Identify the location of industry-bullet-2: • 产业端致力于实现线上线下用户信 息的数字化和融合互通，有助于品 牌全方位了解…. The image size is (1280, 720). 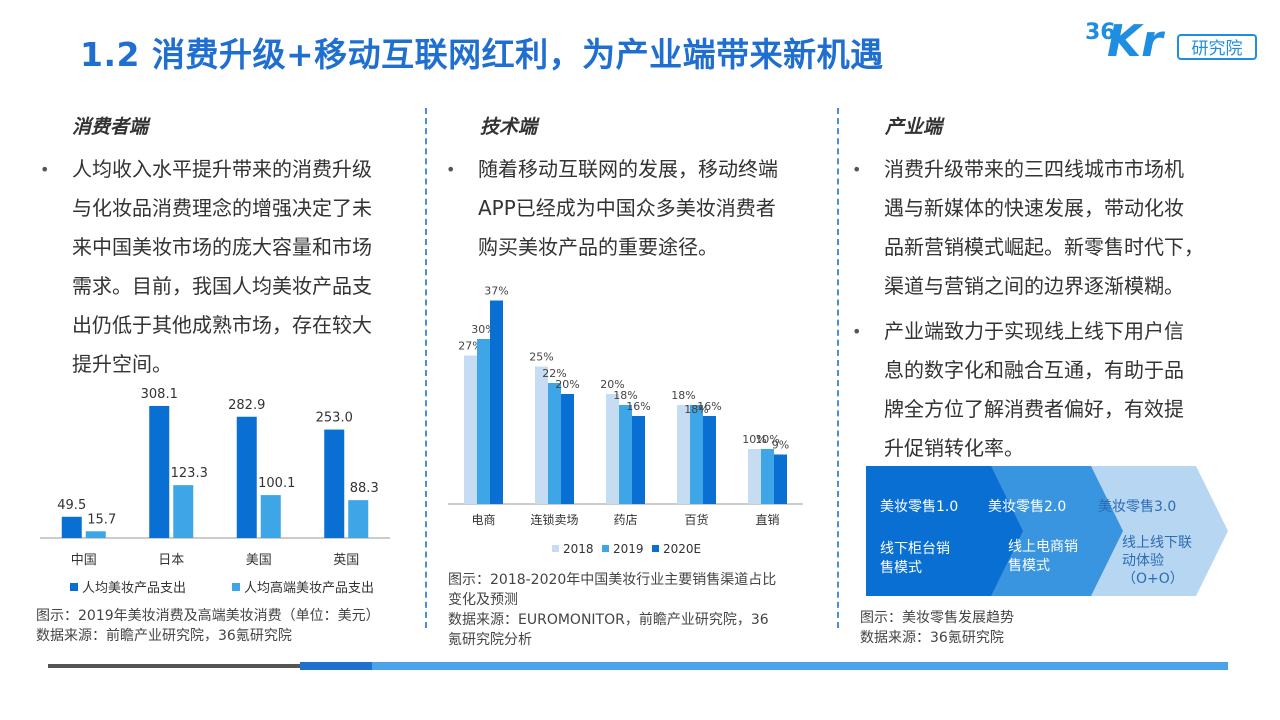
(1043, 390).